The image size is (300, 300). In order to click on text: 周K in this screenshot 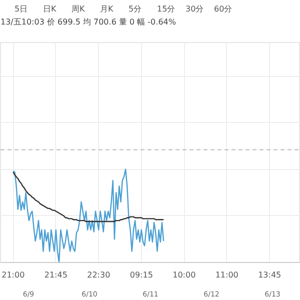, I will do `click(79, 9)`.